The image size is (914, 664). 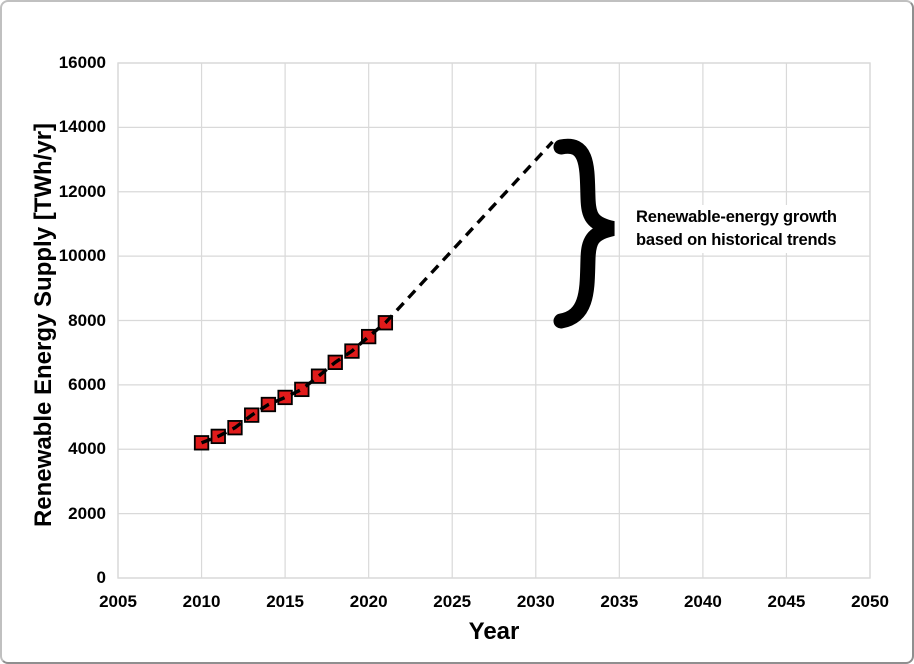 What do you see at coordinates (736, 217) in the screenshot?
I see `annotation-line-1: Renewable-energy growth` at bounding box center [736, 217].